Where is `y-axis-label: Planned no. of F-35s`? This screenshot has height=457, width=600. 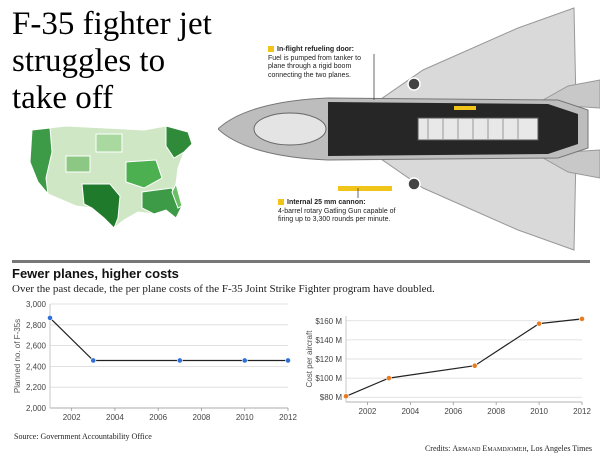 y-axis-label: Planned no. of F-35s is located at coordinates (17, 356).